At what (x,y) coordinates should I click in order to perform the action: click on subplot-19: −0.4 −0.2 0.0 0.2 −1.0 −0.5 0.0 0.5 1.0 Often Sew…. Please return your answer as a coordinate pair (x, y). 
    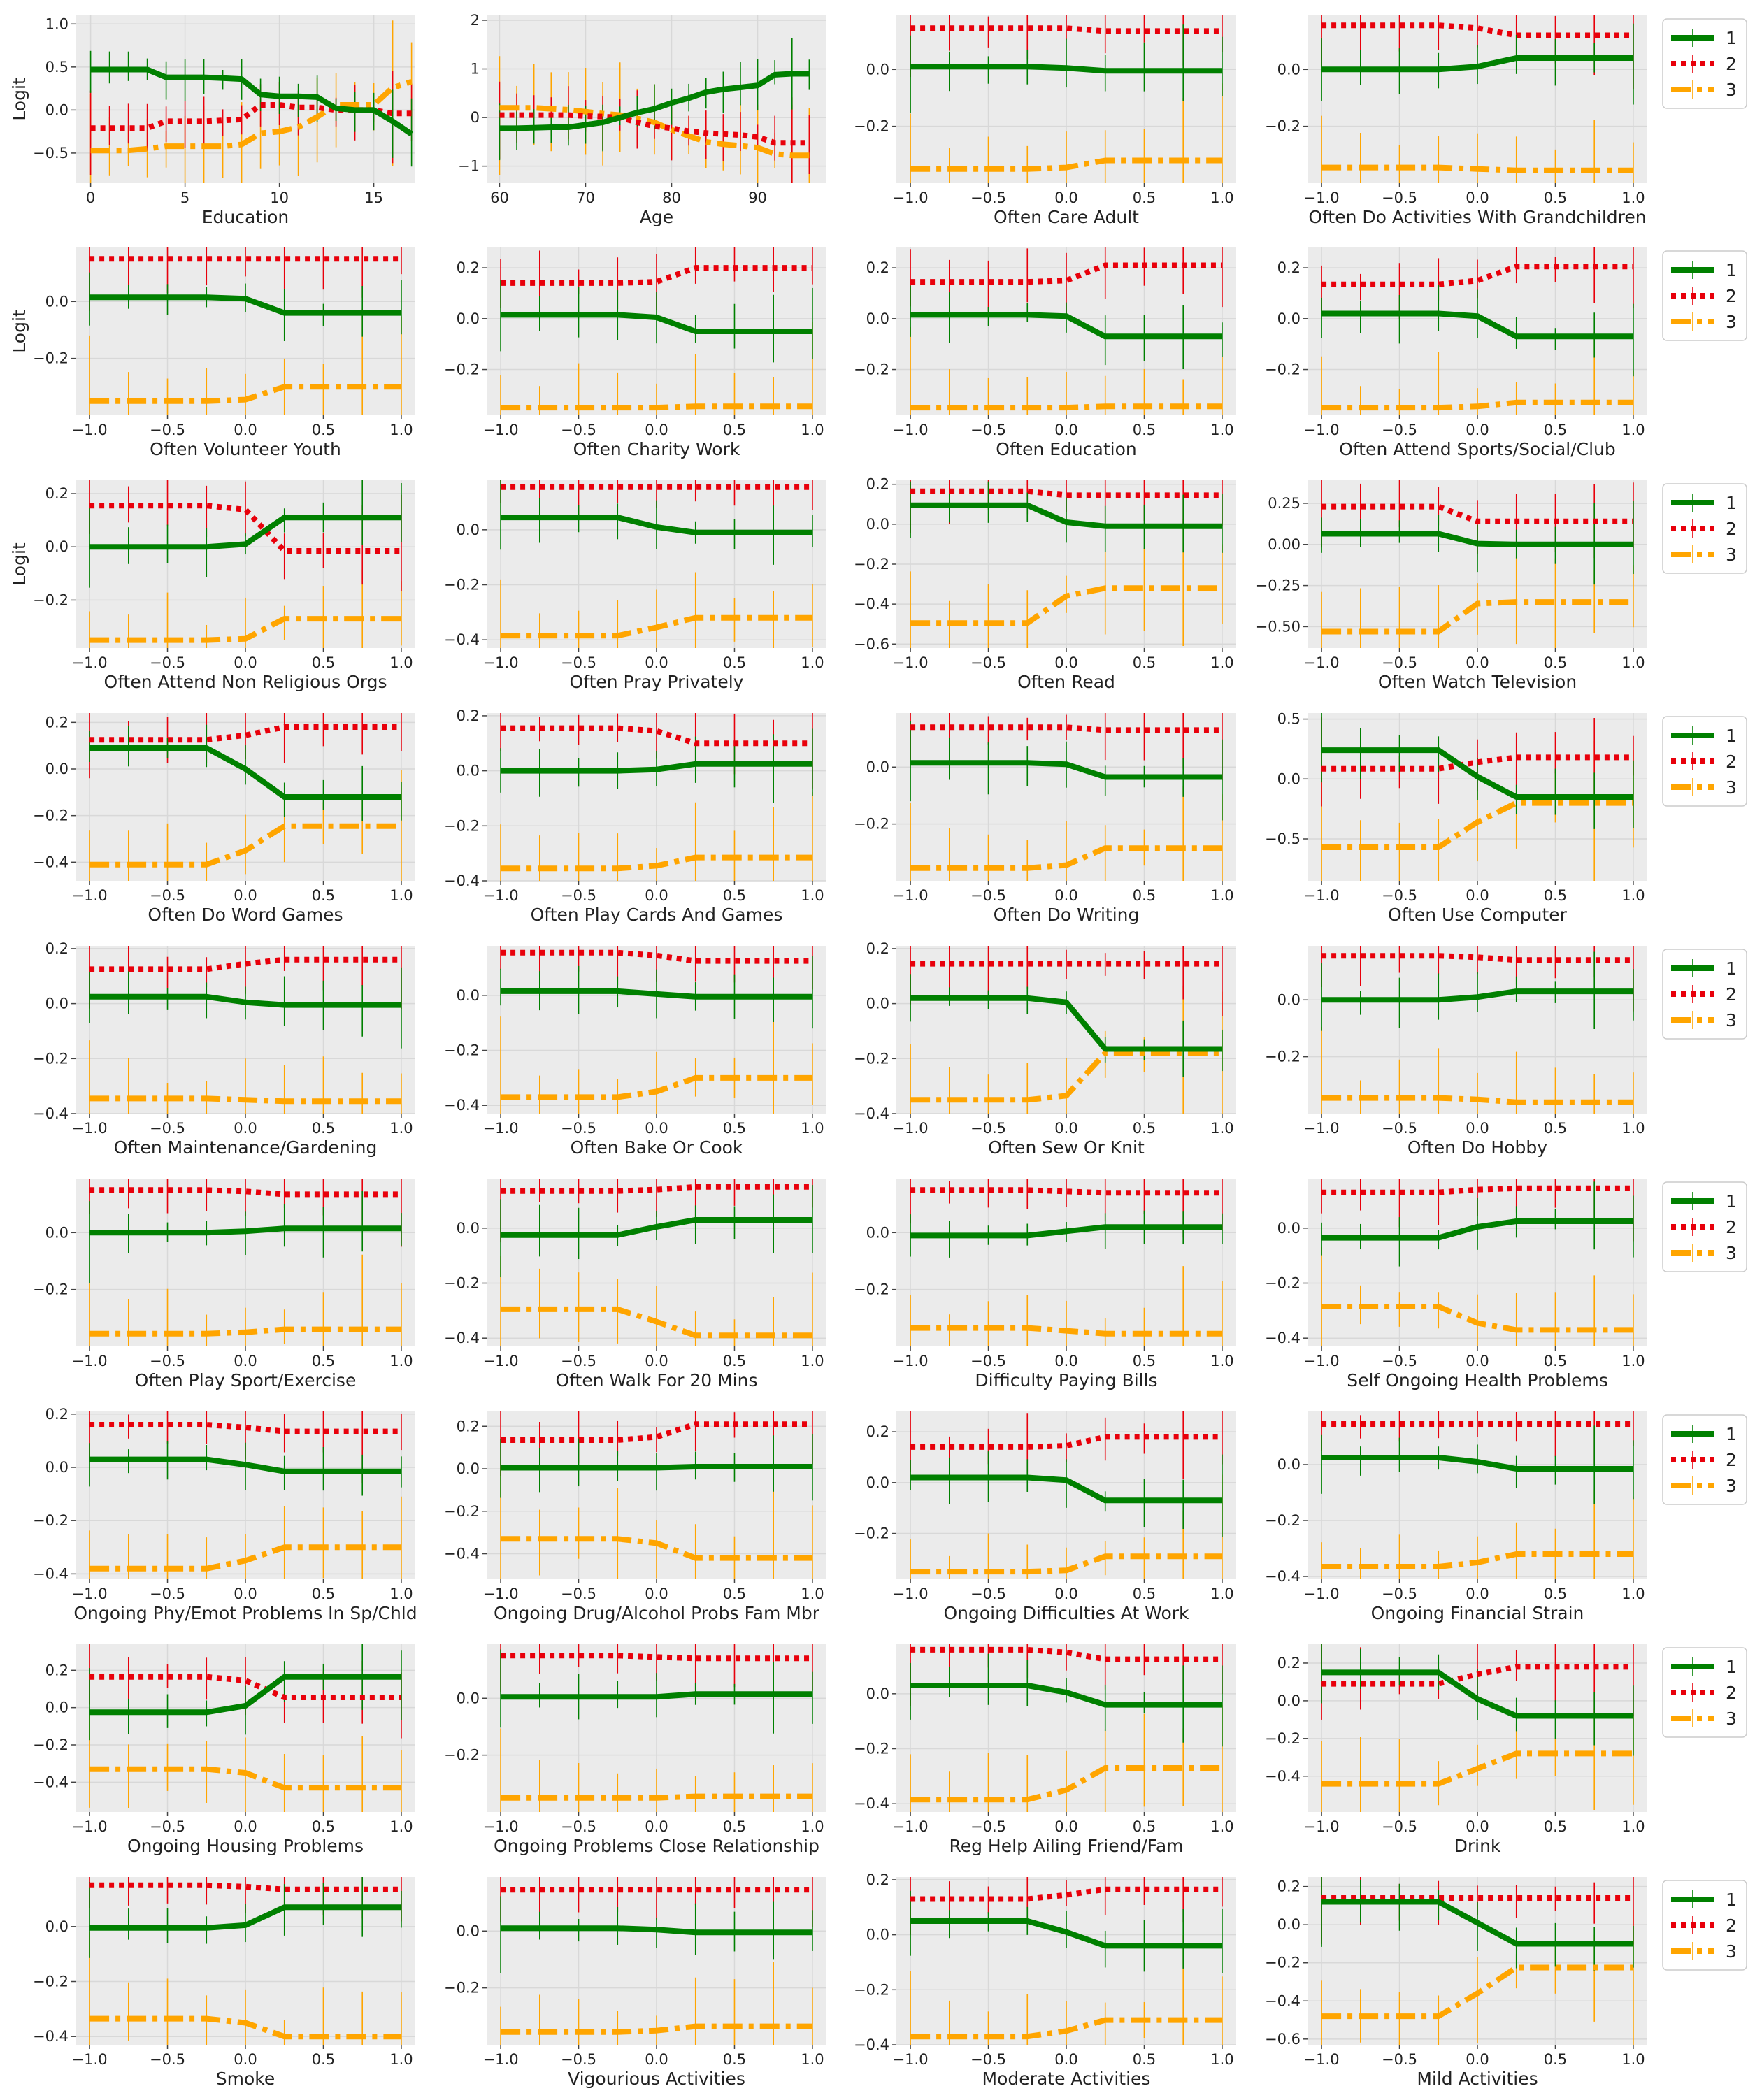
    Looking at the image, I should click on (1045, 1049).